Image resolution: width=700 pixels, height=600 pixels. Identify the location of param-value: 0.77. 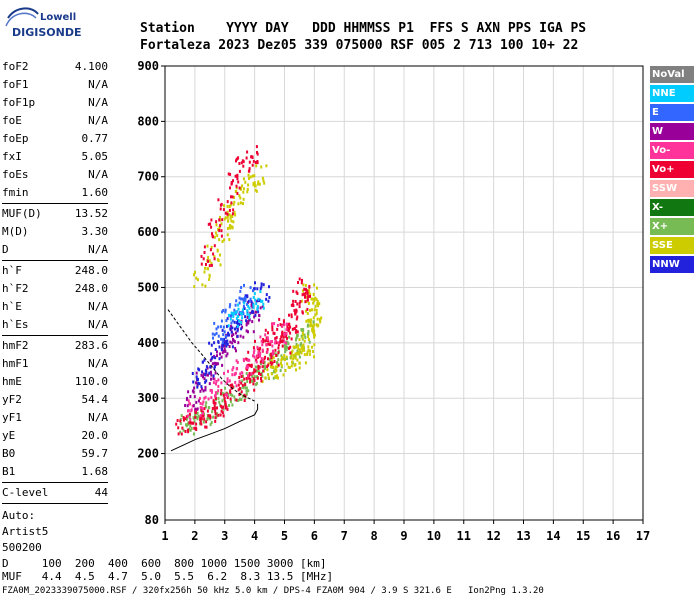
(95, 138).